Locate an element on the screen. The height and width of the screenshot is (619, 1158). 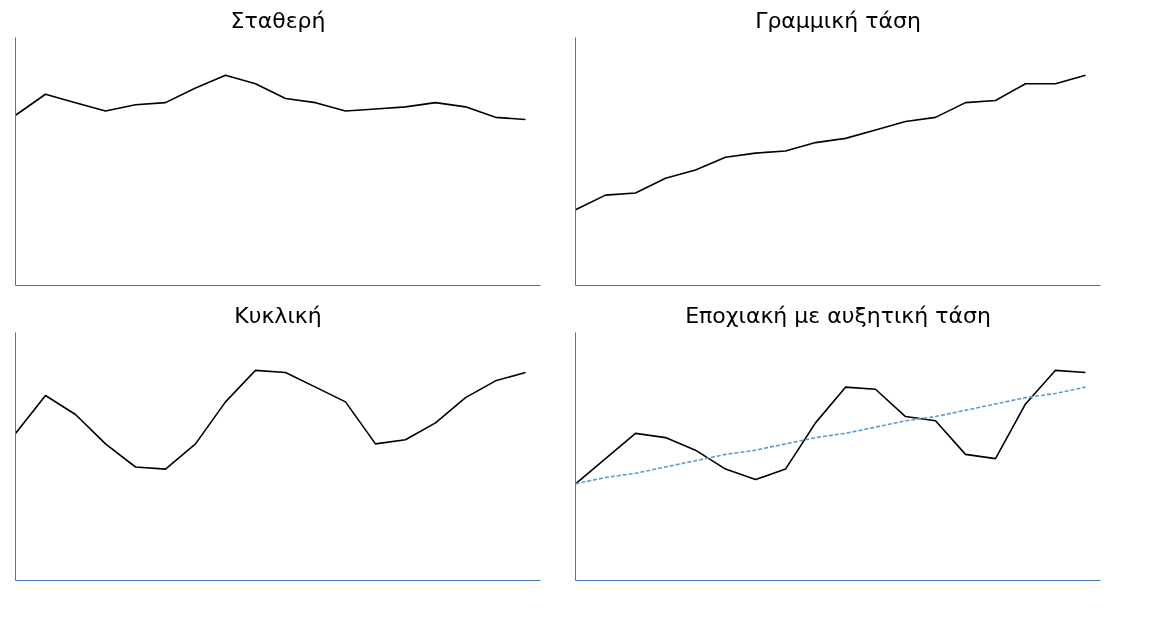
chart-title: Εποχιακή με αυξητική τάση is located at coordinates (838, 315).